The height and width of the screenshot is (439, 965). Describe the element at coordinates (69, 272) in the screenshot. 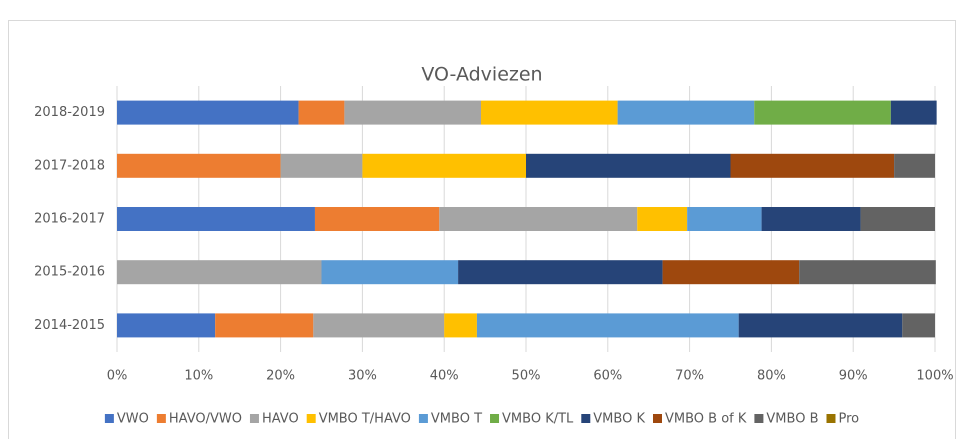

I see `y-tick-label: 2015-2016` at that location.